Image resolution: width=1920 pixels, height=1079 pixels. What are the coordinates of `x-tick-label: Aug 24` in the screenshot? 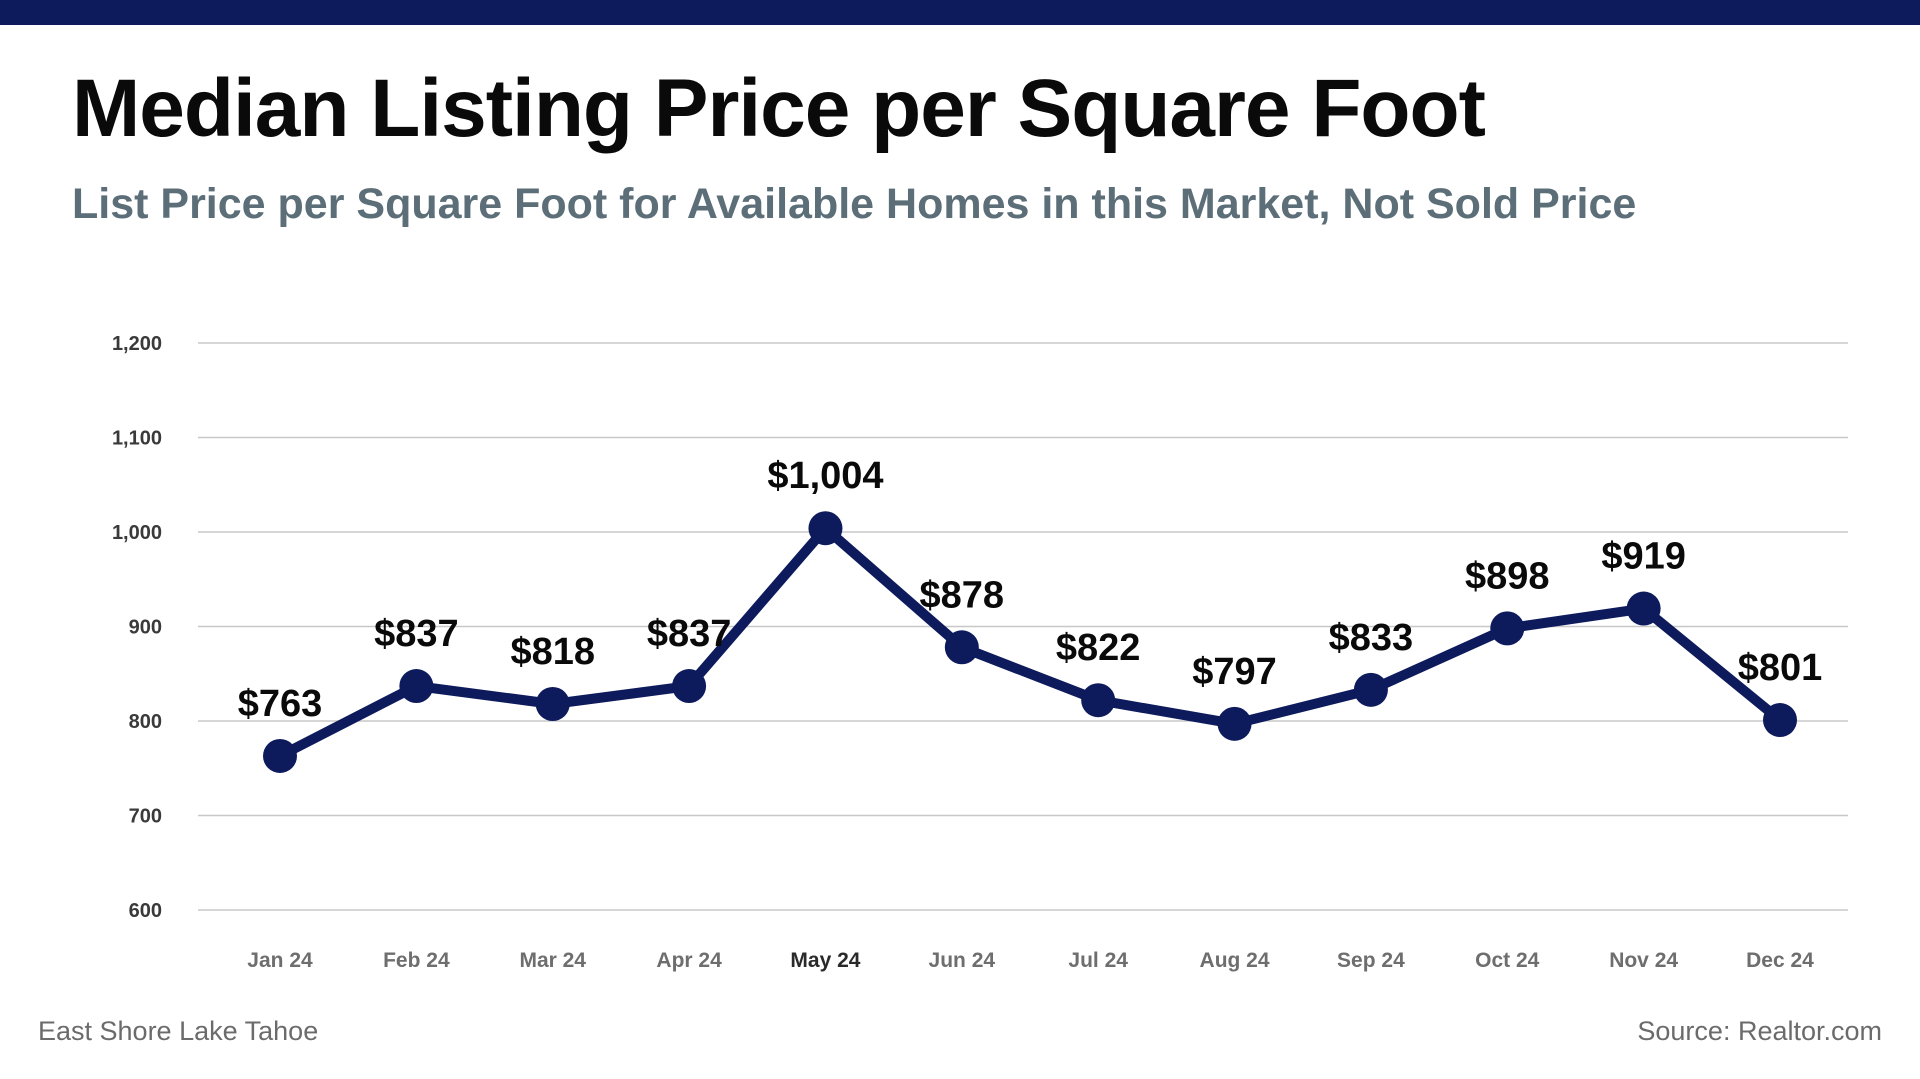 It's located at (1235, 960).